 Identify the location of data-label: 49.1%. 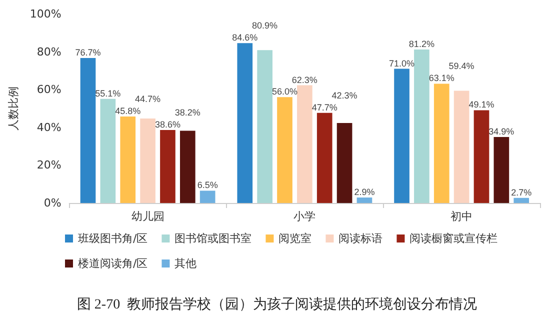
(481, 105).